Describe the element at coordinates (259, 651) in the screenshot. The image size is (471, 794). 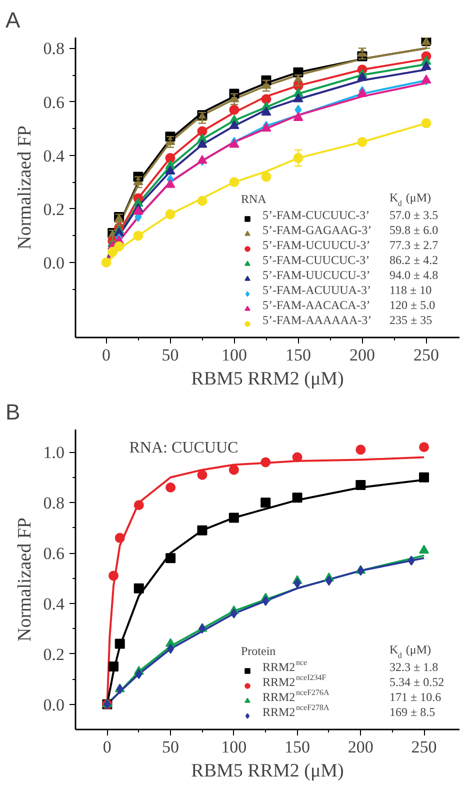
I see `legend-title: Protein` at that location.